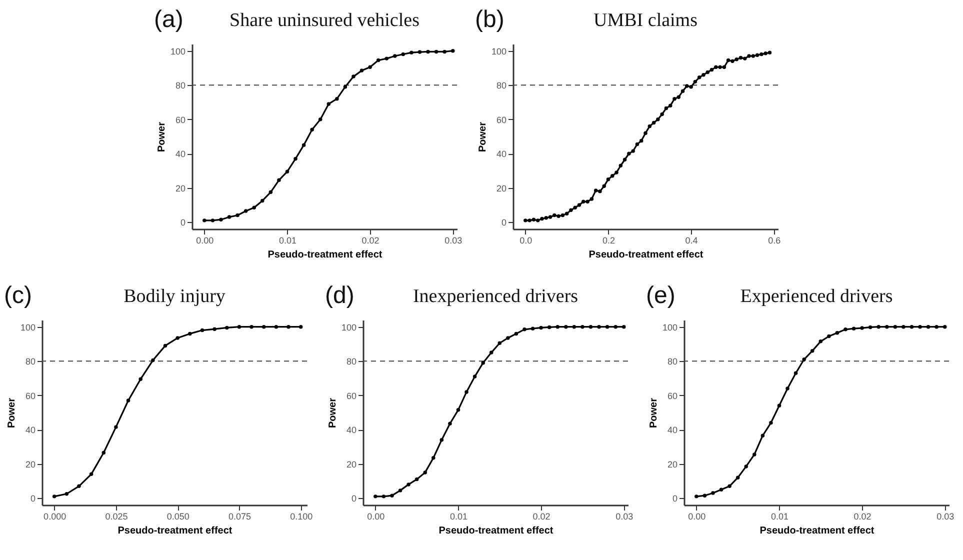  Describe the element at coordinates (541, 517) in the screenshot. I see `x-tick-label: 0.02` at that location.